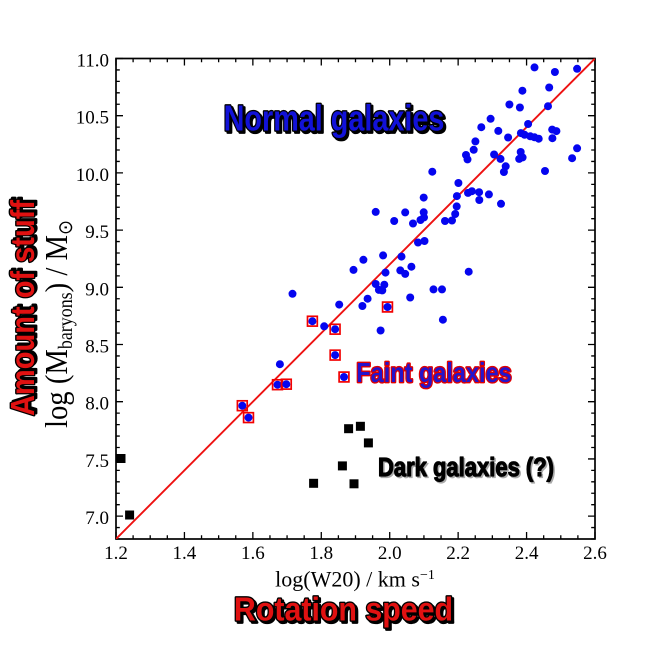 The image size is (650, 650). I want to click on svg-text: 2.0, so click(390, 553).